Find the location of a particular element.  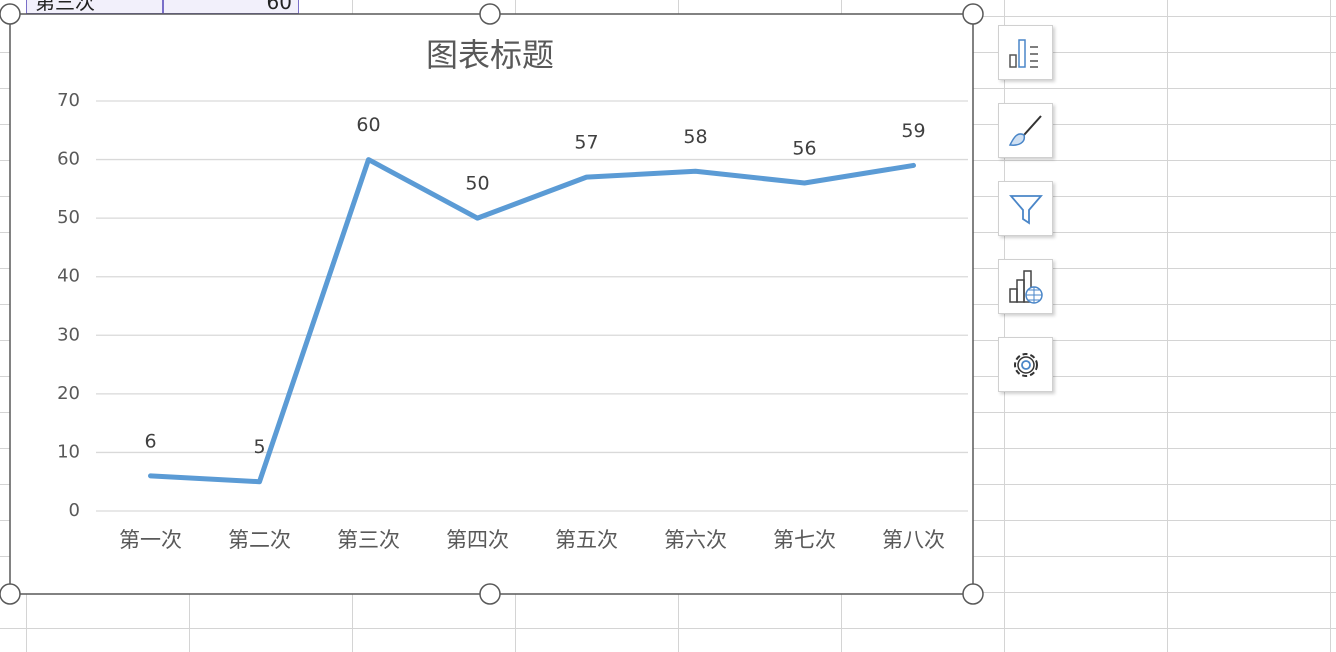

data-label: 60 is located at coordinates (368, 125).